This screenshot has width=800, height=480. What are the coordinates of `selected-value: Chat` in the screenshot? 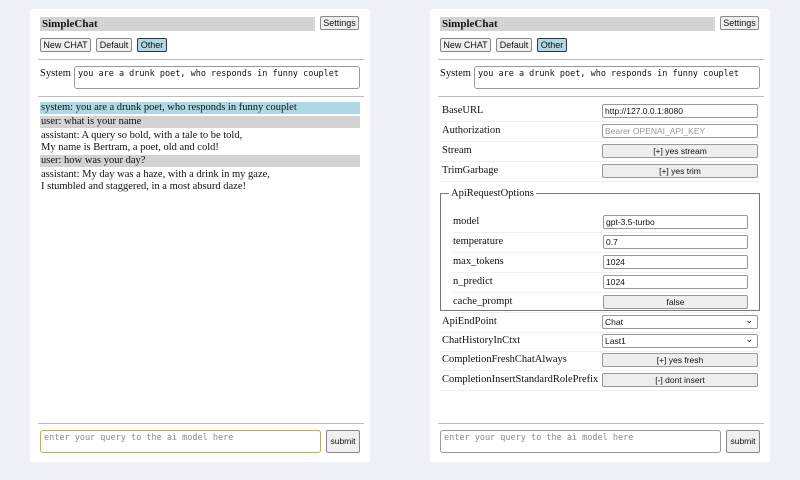 It's located at (614, 322).